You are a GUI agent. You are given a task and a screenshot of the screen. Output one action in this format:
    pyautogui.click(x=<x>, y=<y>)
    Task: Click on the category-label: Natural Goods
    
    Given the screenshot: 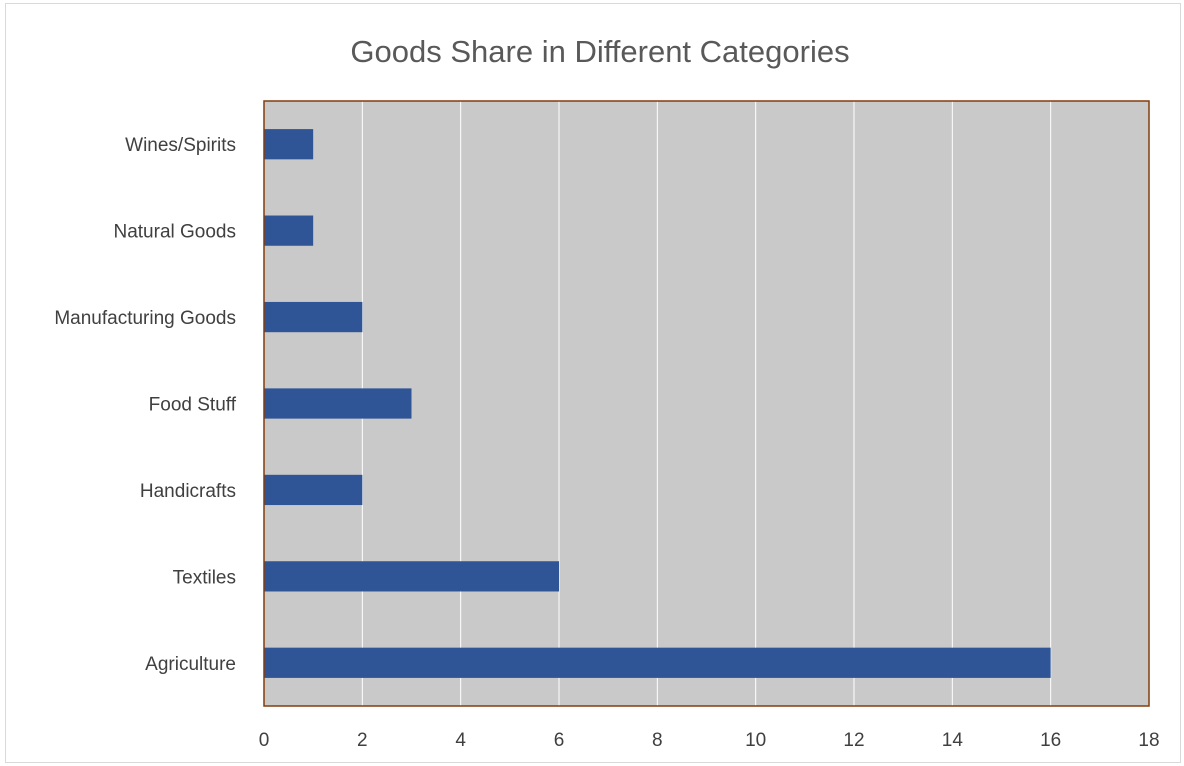 What is the action you would take?
    pyautogui.click(x=174, y=232)
    